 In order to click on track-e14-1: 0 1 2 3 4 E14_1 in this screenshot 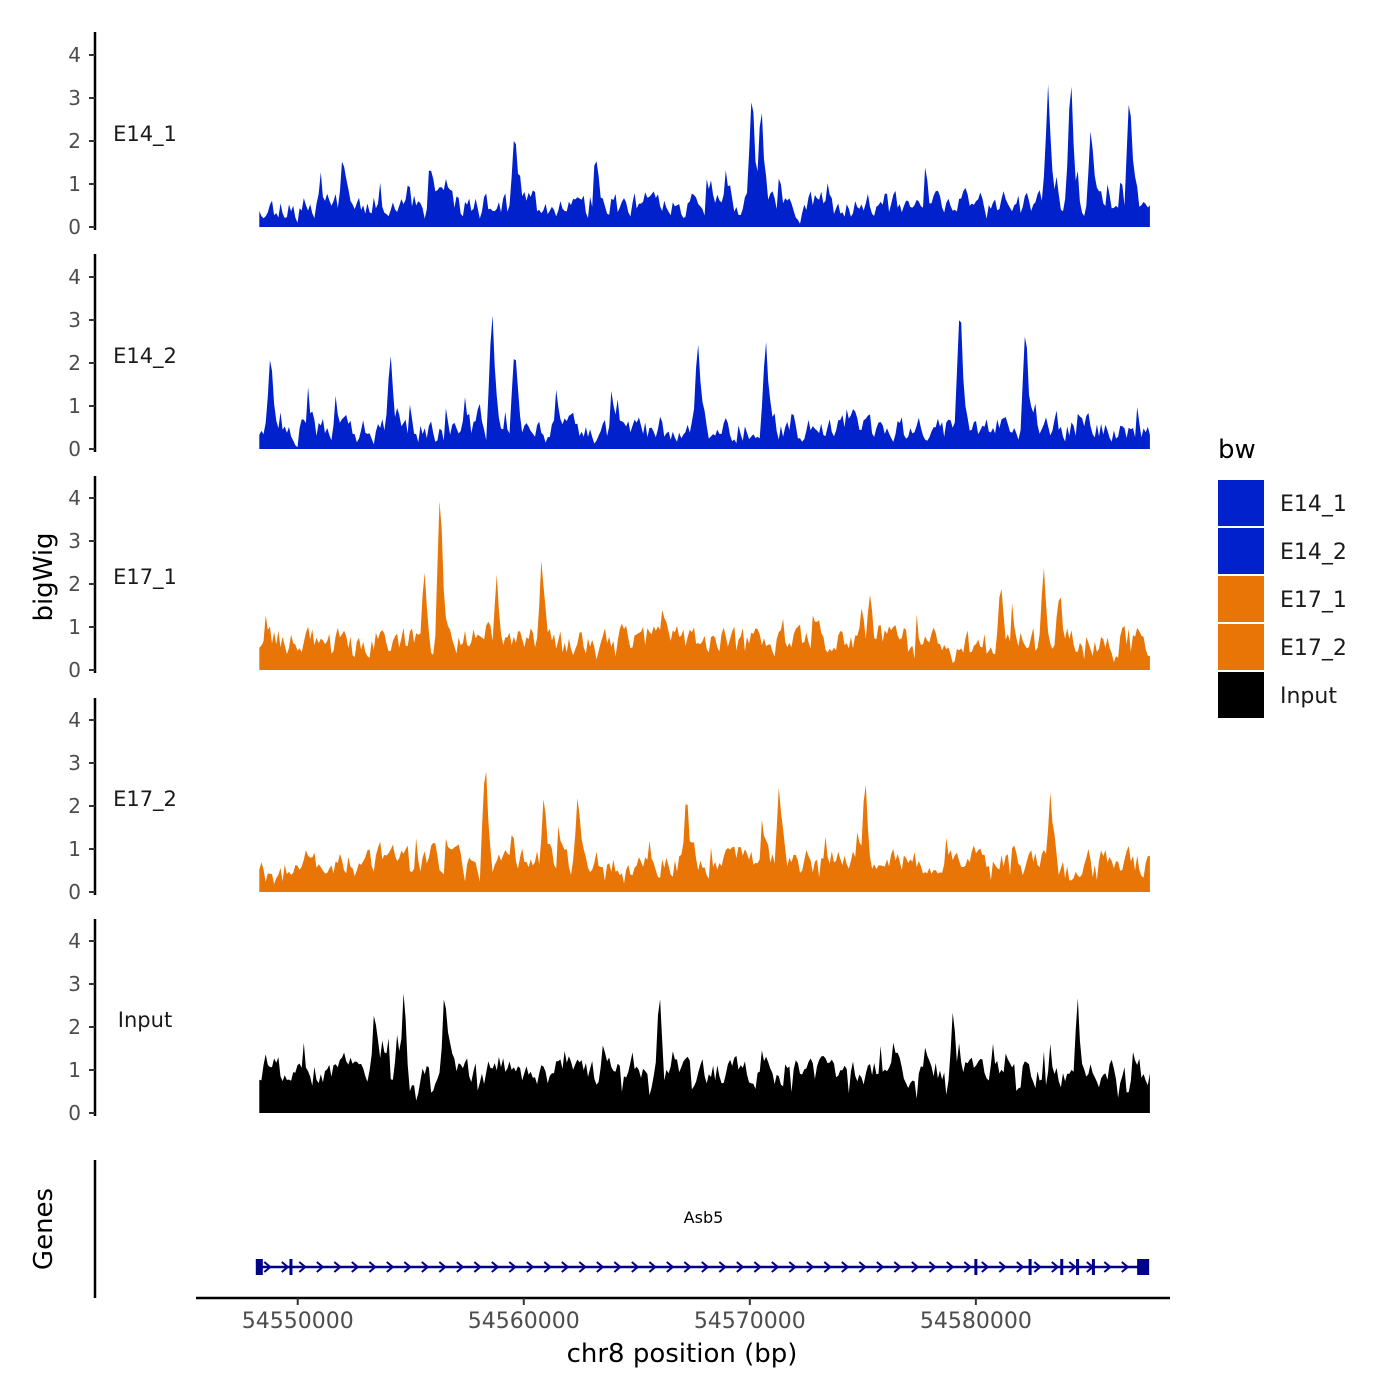, I will do `click(609, 135)`.